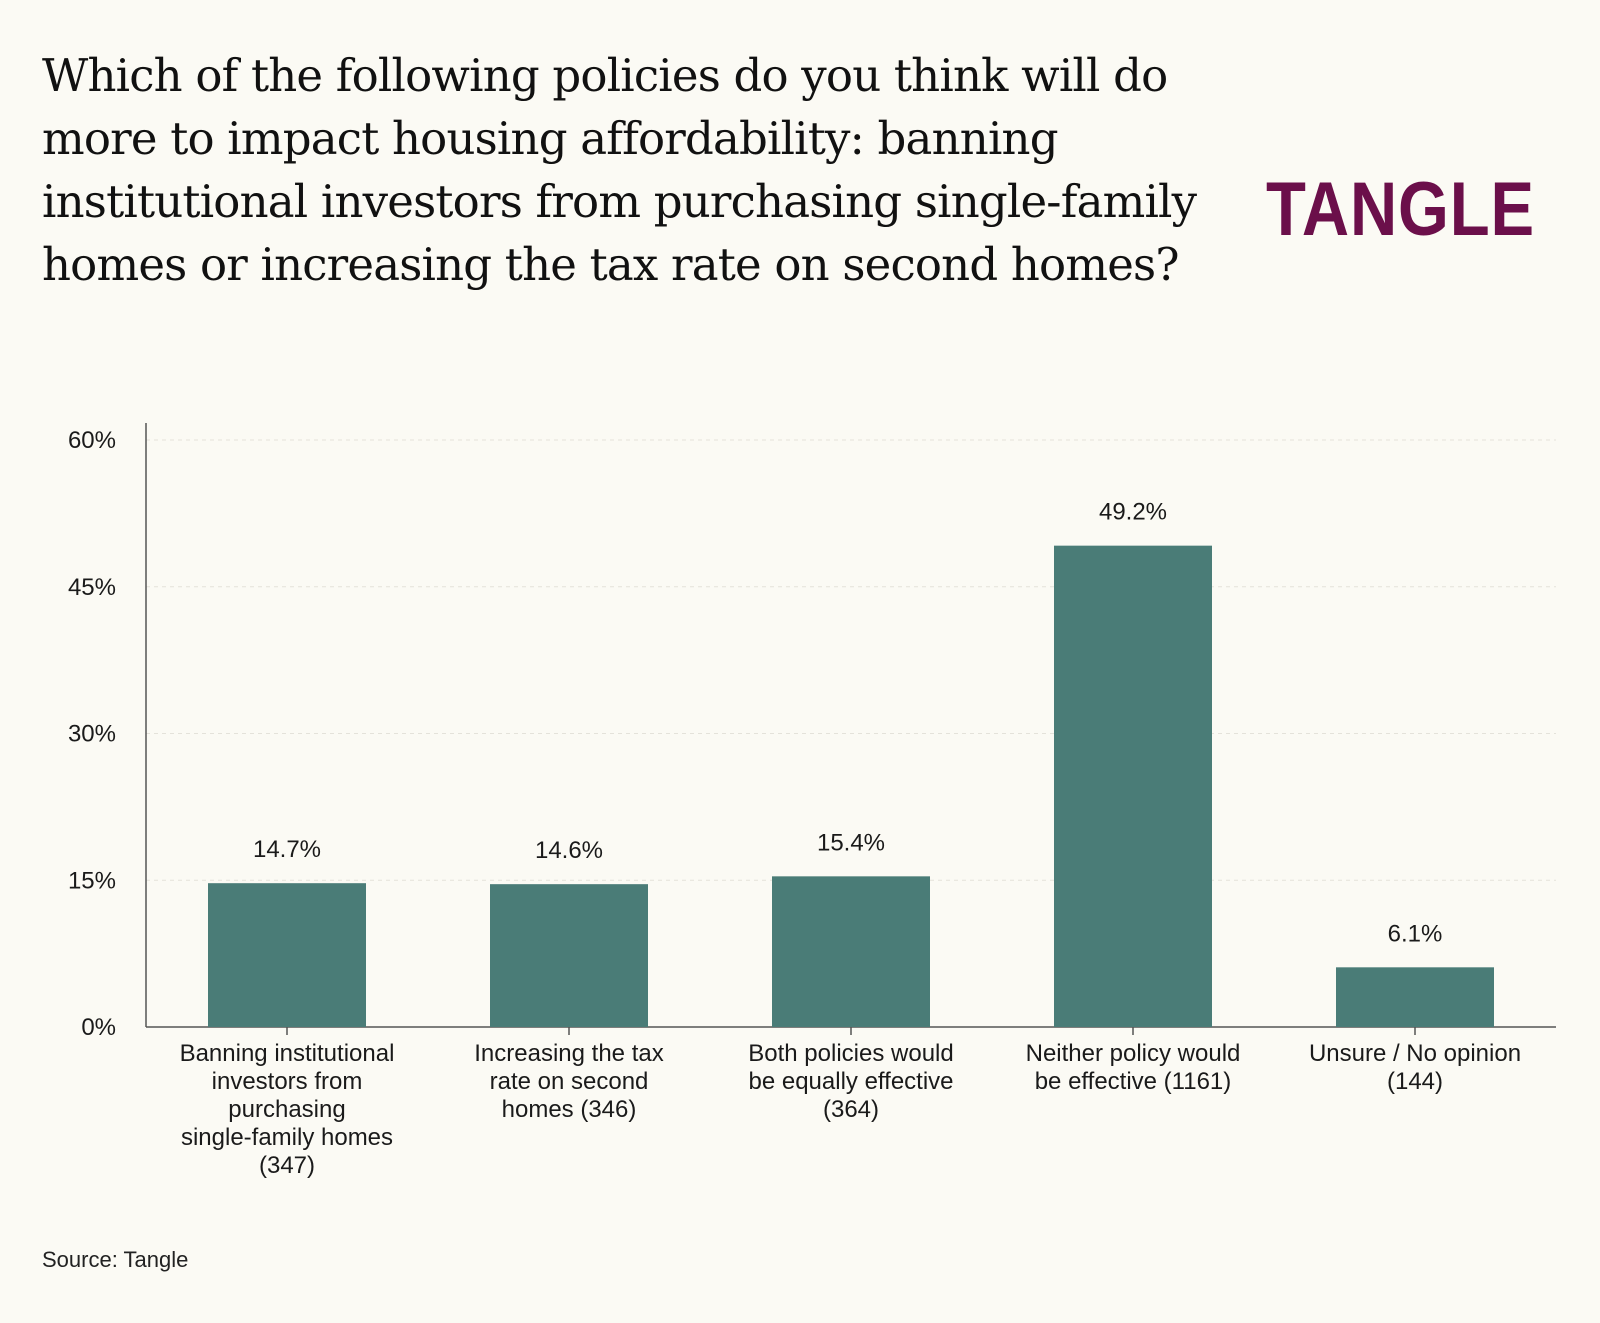 The height and width of the screenshot is (1323, 1600). What do you see at coordinates (92, 440) in the screenshot?
I see `y-tick-label: 60%` at bounding box center [92, 440].